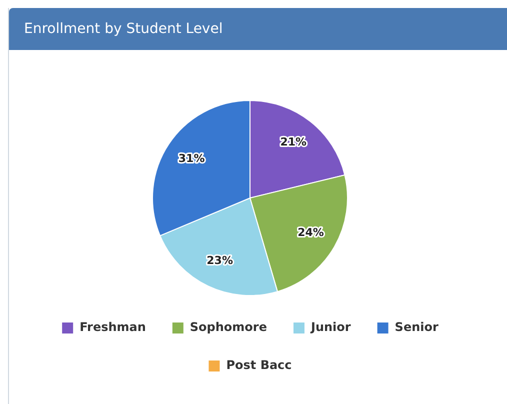  I want to click on chart-title: Enrollment by Student Level, so click(258, 29).